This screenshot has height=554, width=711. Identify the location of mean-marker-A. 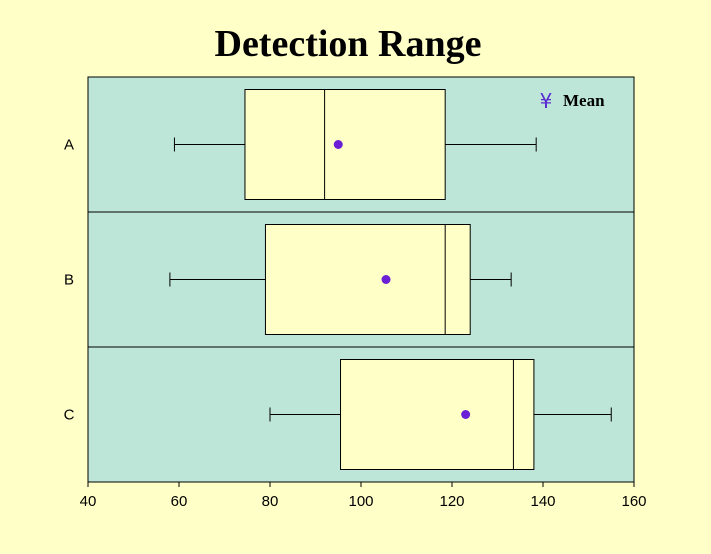
(338, 144).